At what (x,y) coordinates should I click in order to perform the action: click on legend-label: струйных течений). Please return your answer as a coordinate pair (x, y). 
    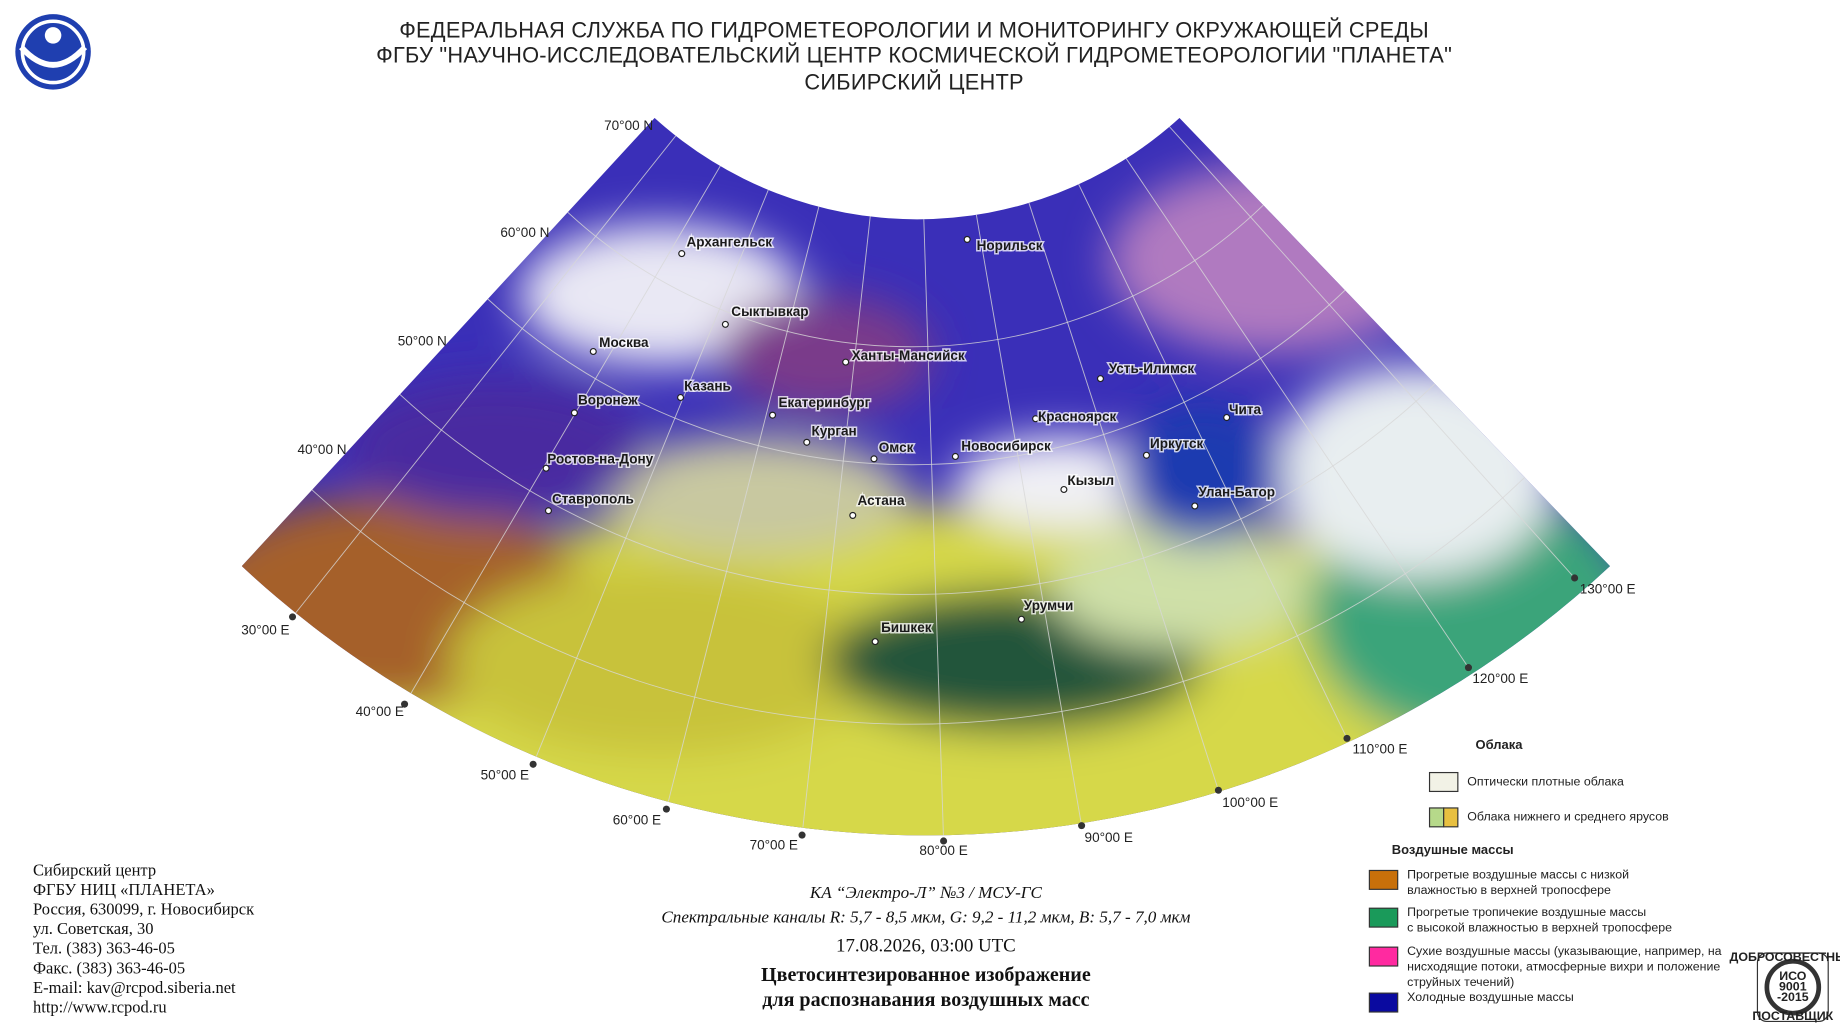
    Looking at the image, I should click on (1460, 982).